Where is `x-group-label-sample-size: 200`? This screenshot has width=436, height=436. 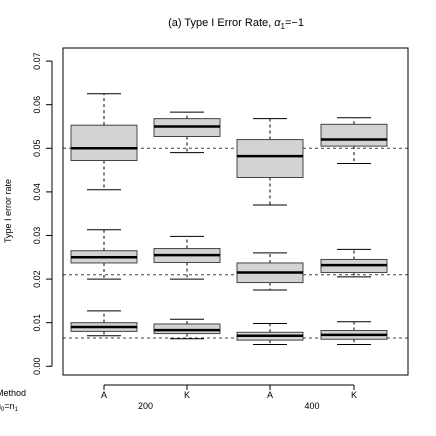 x-group-label-sample-size: 200 is located at coordinates (145, 406).